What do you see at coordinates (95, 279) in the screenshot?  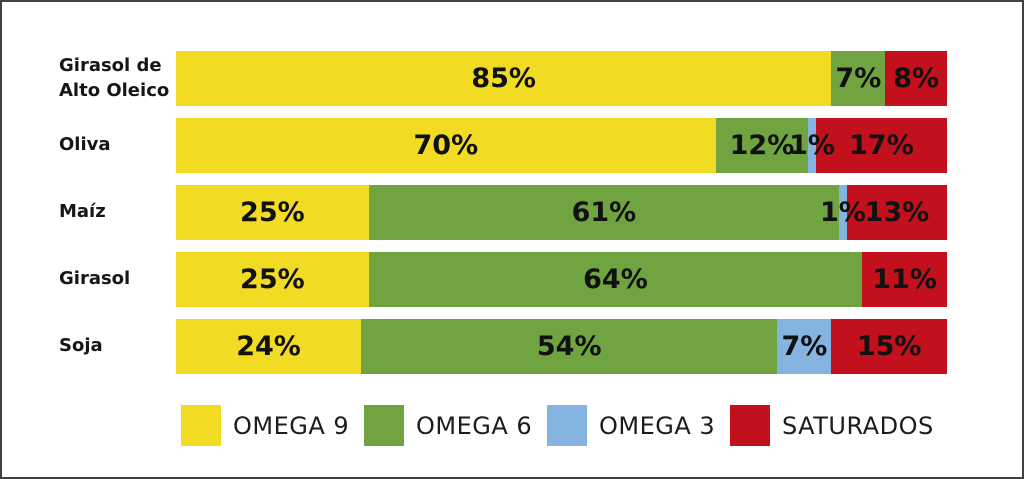 I see `category-label: Girasol` at bounding box center [95, 279].